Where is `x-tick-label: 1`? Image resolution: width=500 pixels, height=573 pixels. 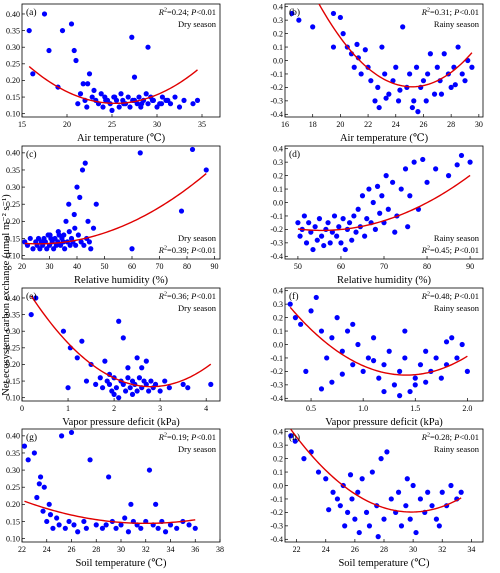
x-tick-label: 1 is located at coordinates (68, 408).